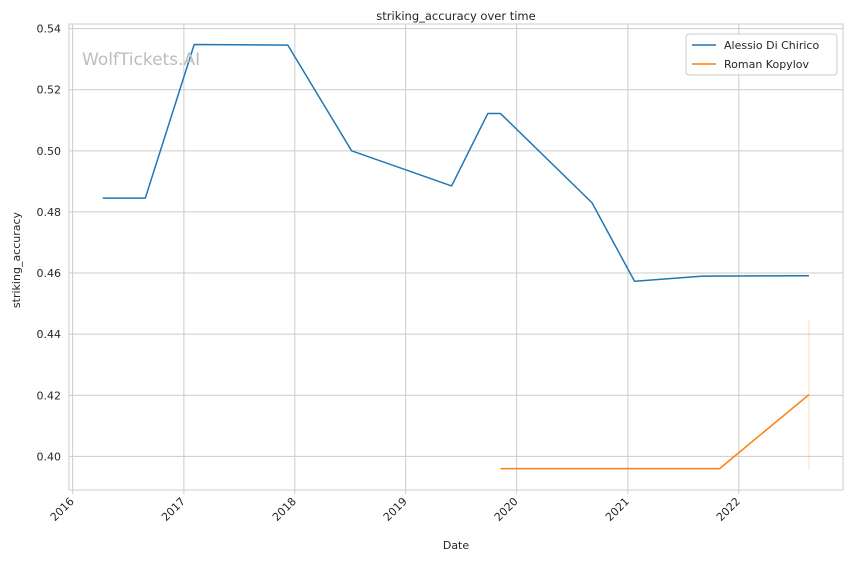  What do you see at coordinates (49, 456) in the screenshot?
I see `y-tick-label: 0.40` at bounding box center [49, 456].